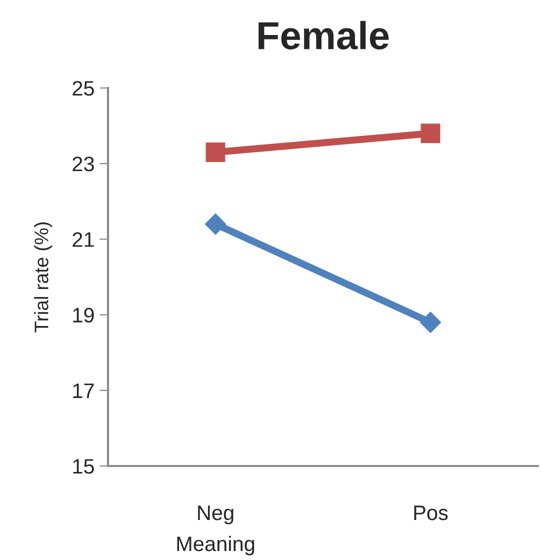 Image resolution: width=542 pixels, height=560 pixels. I want to click on x-tick-label: Pos, so click(431, 513).